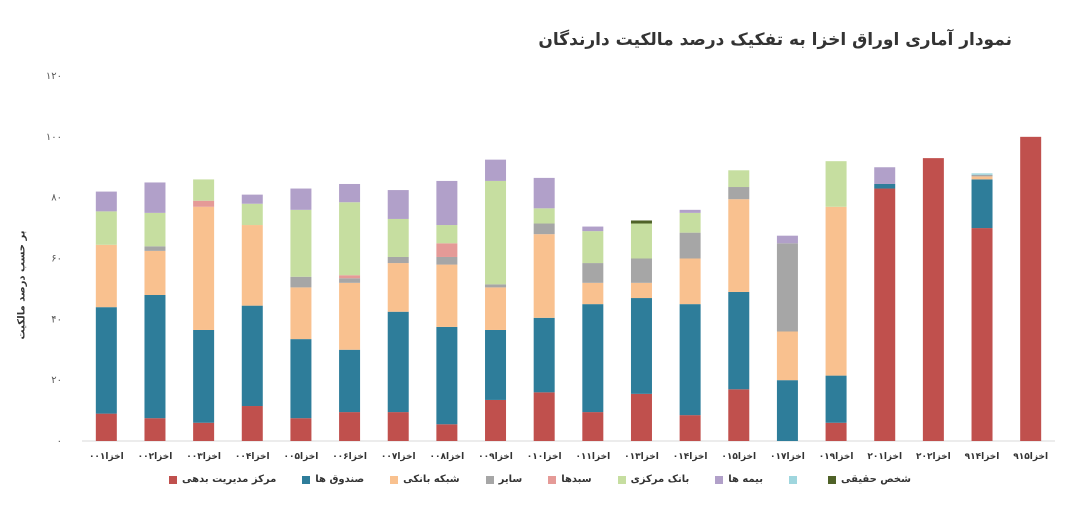 The height and width of the screenshot is (511, 1080). I want to click on legend-item: شبکه بانکی, so click(425, 479).